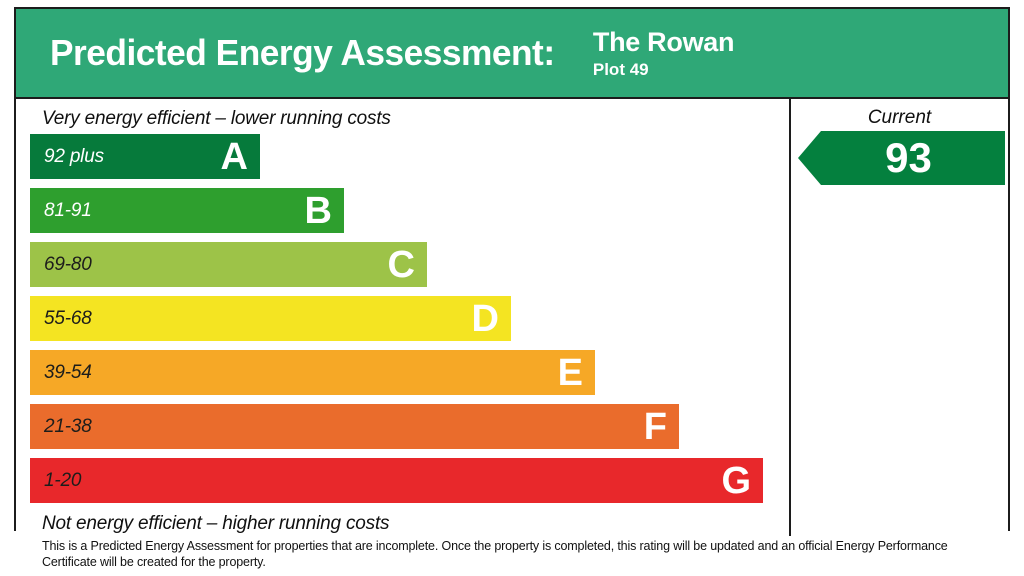 The image size is (1024, 576). I want to click on property-name: The Rowan, so click(663, 42).